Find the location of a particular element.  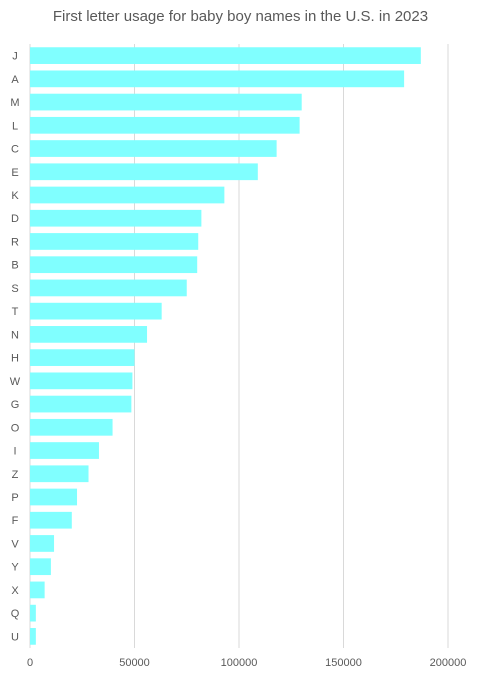

category-label-A: A is located at coordinates (15, 80).